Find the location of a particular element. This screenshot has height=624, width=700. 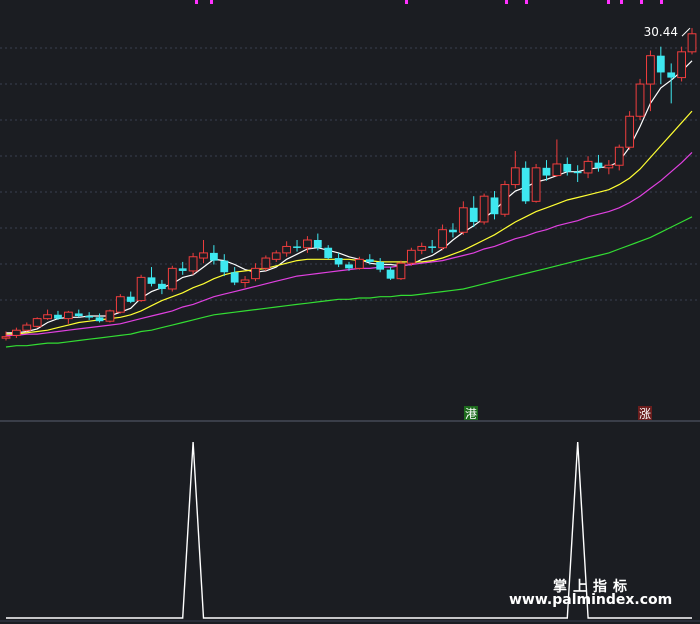

watermark-url: www.palmindex.com is located at coordinates (591, 600).